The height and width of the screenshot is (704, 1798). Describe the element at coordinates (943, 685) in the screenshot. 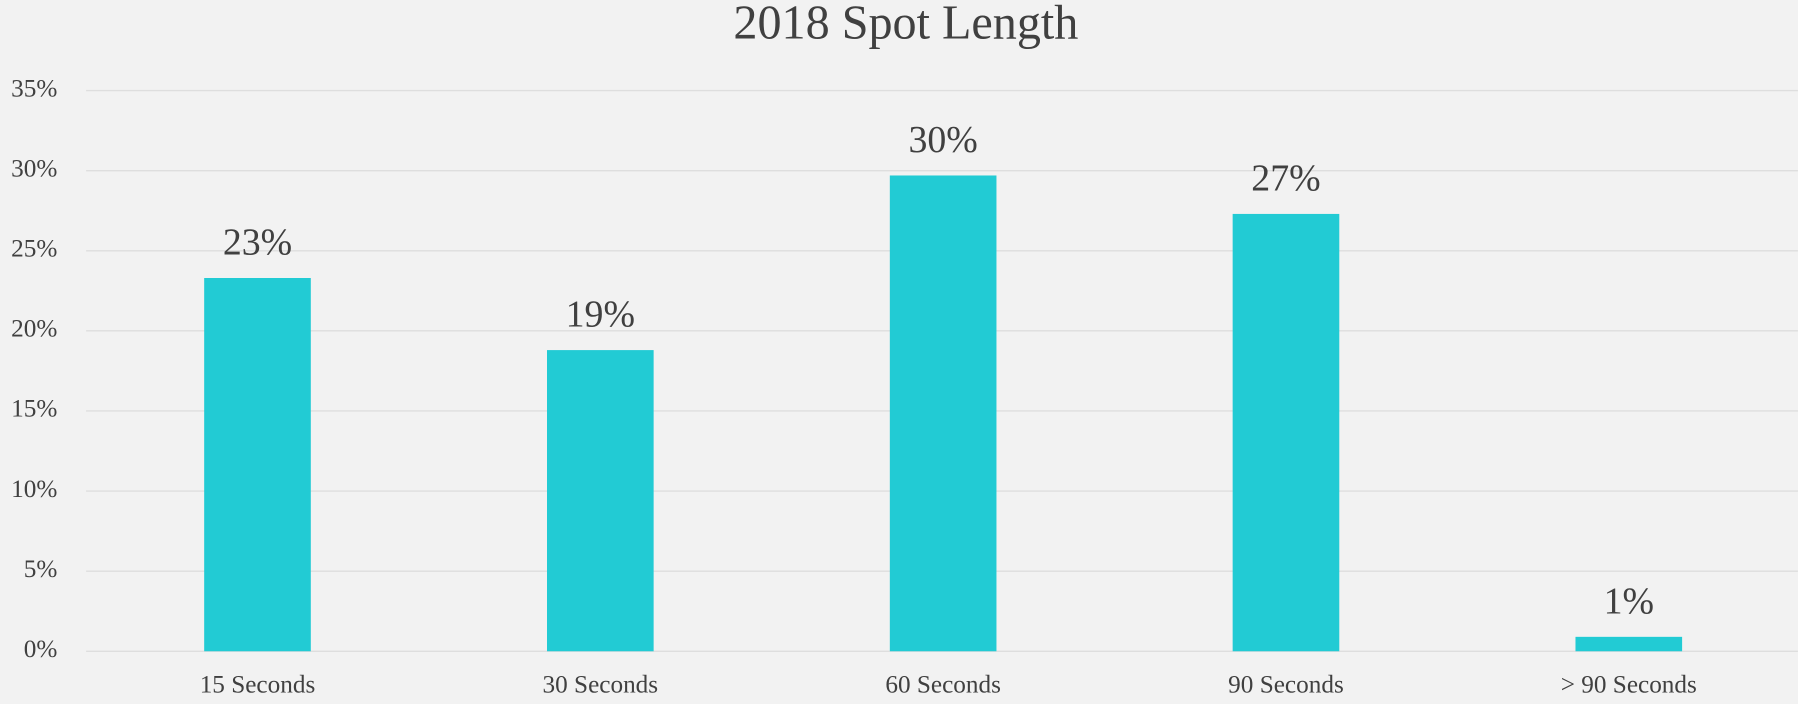

I see `x-tick-label: 60 Seconds` at that location.